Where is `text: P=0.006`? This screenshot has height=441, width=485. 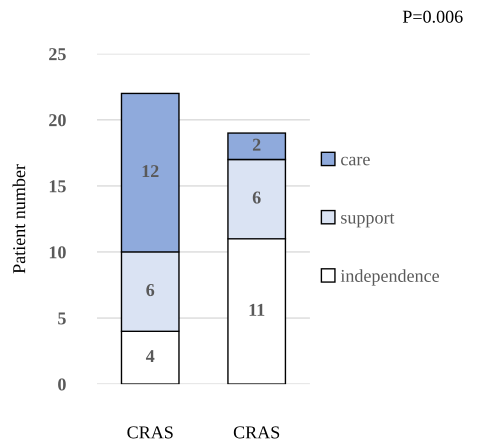
text: P=0.006 is located at coordinates (432, 16).